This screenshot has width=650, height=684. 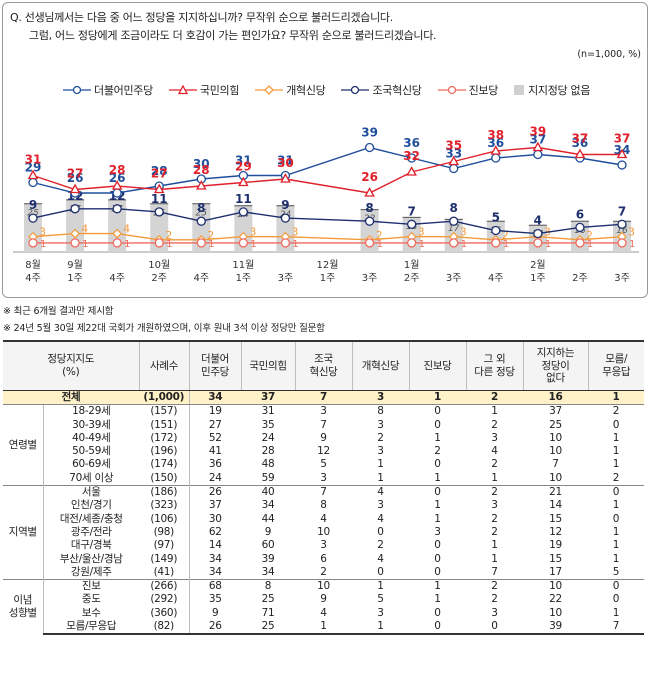 I want to click on legend-none-swatch-icon, so click(x=519, y=90).